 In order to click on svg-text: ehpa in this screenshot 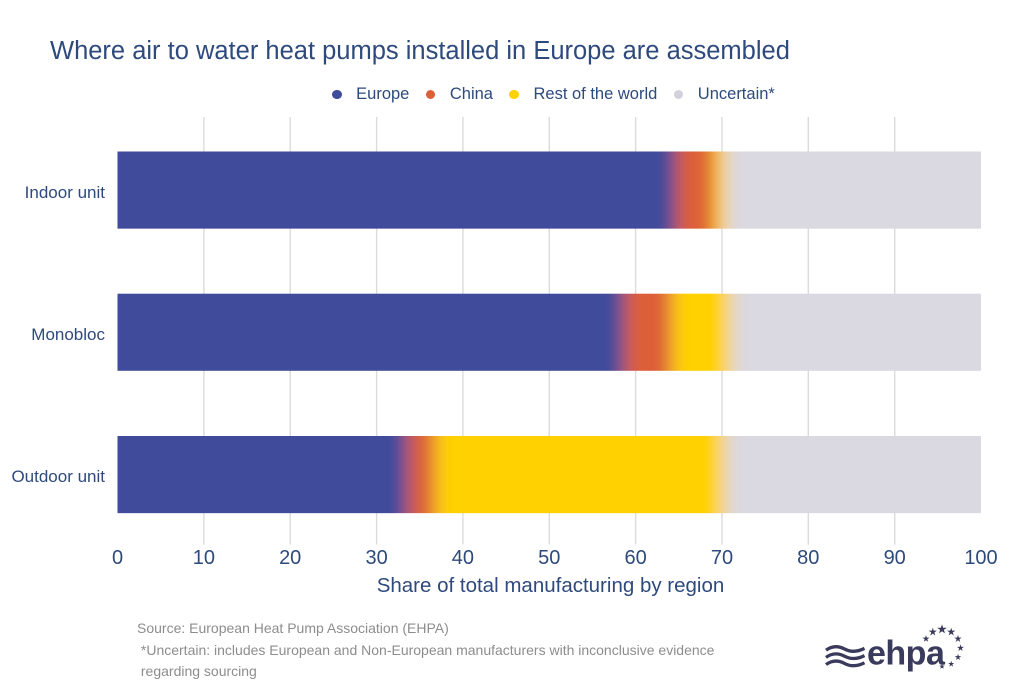, I will do `click(906, 653)`.